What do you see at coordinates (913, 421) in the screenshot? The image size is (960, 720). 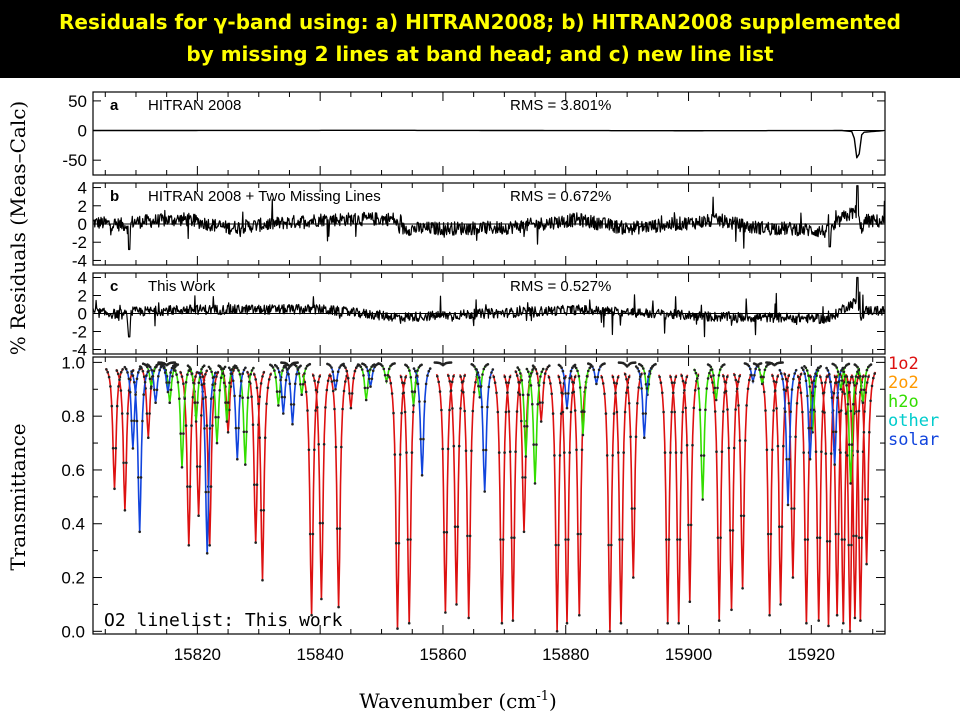 I see `legend-other: other` at bounding box center [913, 421].